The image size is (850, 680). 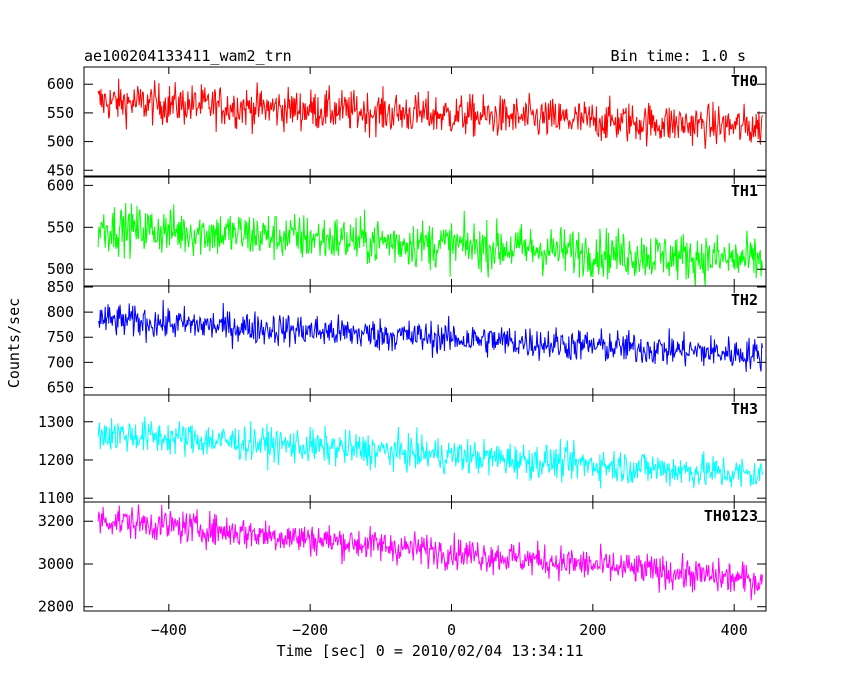 I want to click on series-line-th2, so click(x=430, y=335).